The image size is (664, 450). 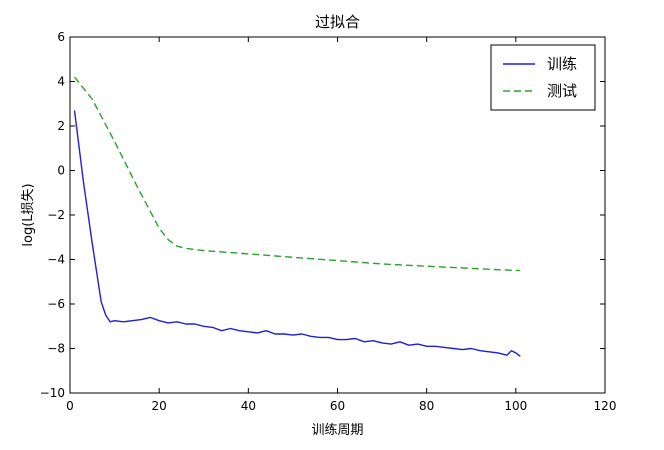 What do you see at coordinates (56, 215) in the screenshot?
I see `y-tick-label: −2` at bounding box center [56, 215].